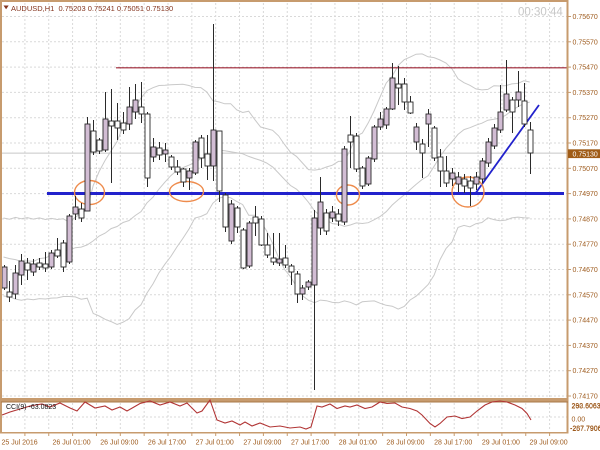 The height and width of the screenshot is (450, 600). Describe the element at coordinates (501, 443) in the screenshot. I see `svg-text: 29 Jul 01:00` at that location.